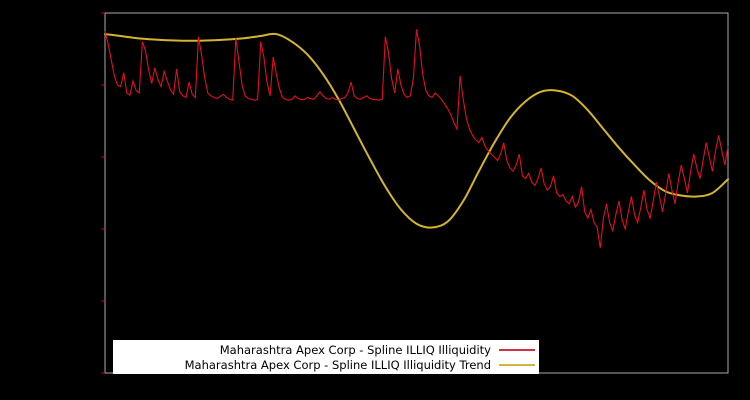 This screenshot has height=400, width=750. What do you see at coordinates (517, 364) in the screenshot?
I see `legend-swatch-trend-icon` at bounding box center [517, 364].